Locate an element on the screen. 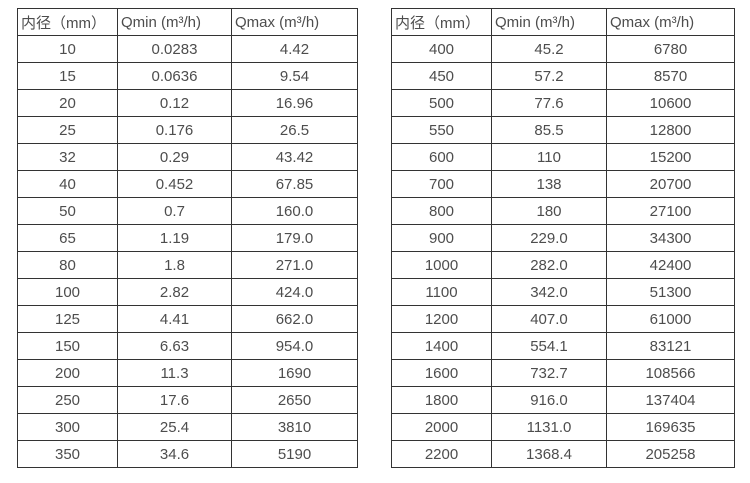 The image size is (750, 483). diameter-cell: 200 is located at coordinates (67, 373).